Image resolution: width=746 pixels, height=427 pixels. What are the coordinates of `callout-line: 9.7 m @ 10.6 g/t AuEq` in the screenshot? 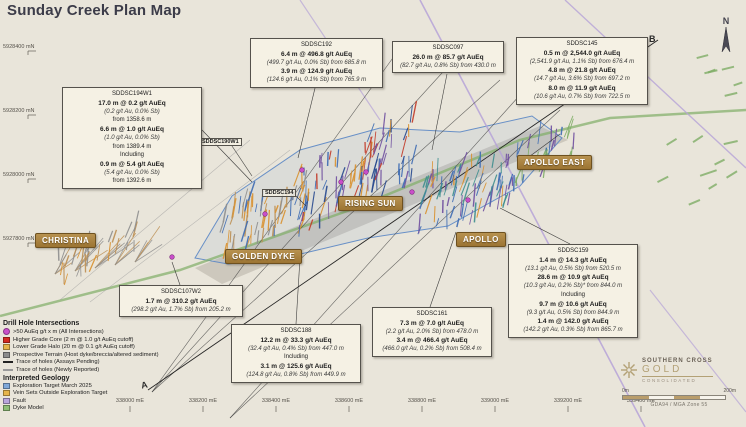 It's located at (573, 304).